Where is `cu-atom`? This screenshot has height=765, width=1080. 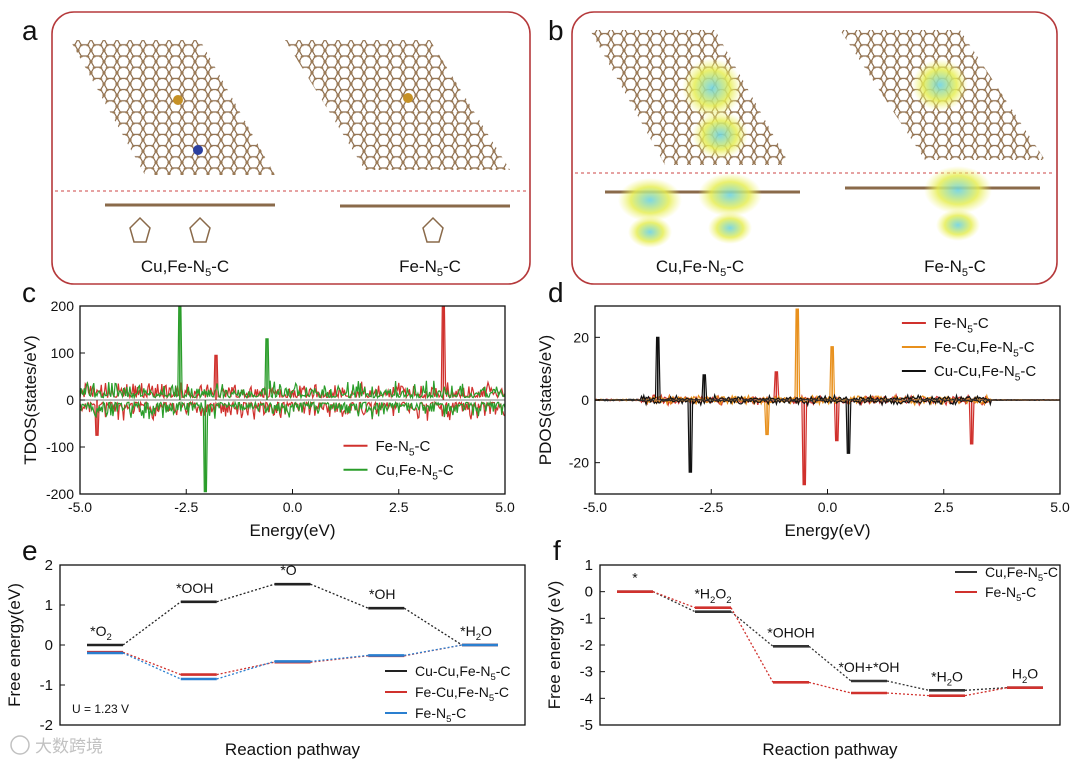
cu-atom is located at coordinates (198, 150).